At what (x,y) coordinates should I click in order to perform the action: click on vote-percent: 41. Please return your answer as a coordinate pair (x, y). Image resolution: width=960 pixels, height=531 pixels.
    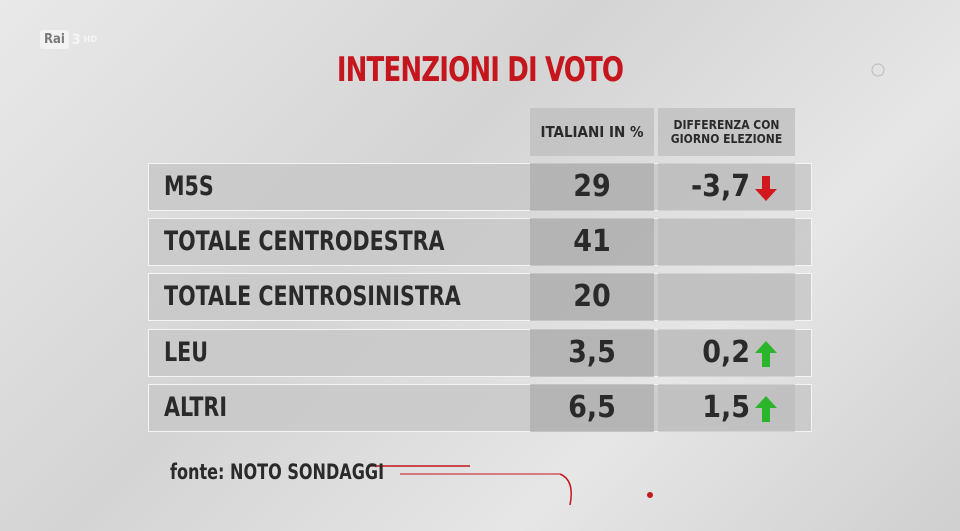
    Looking at the image, I should click on (592, 241).